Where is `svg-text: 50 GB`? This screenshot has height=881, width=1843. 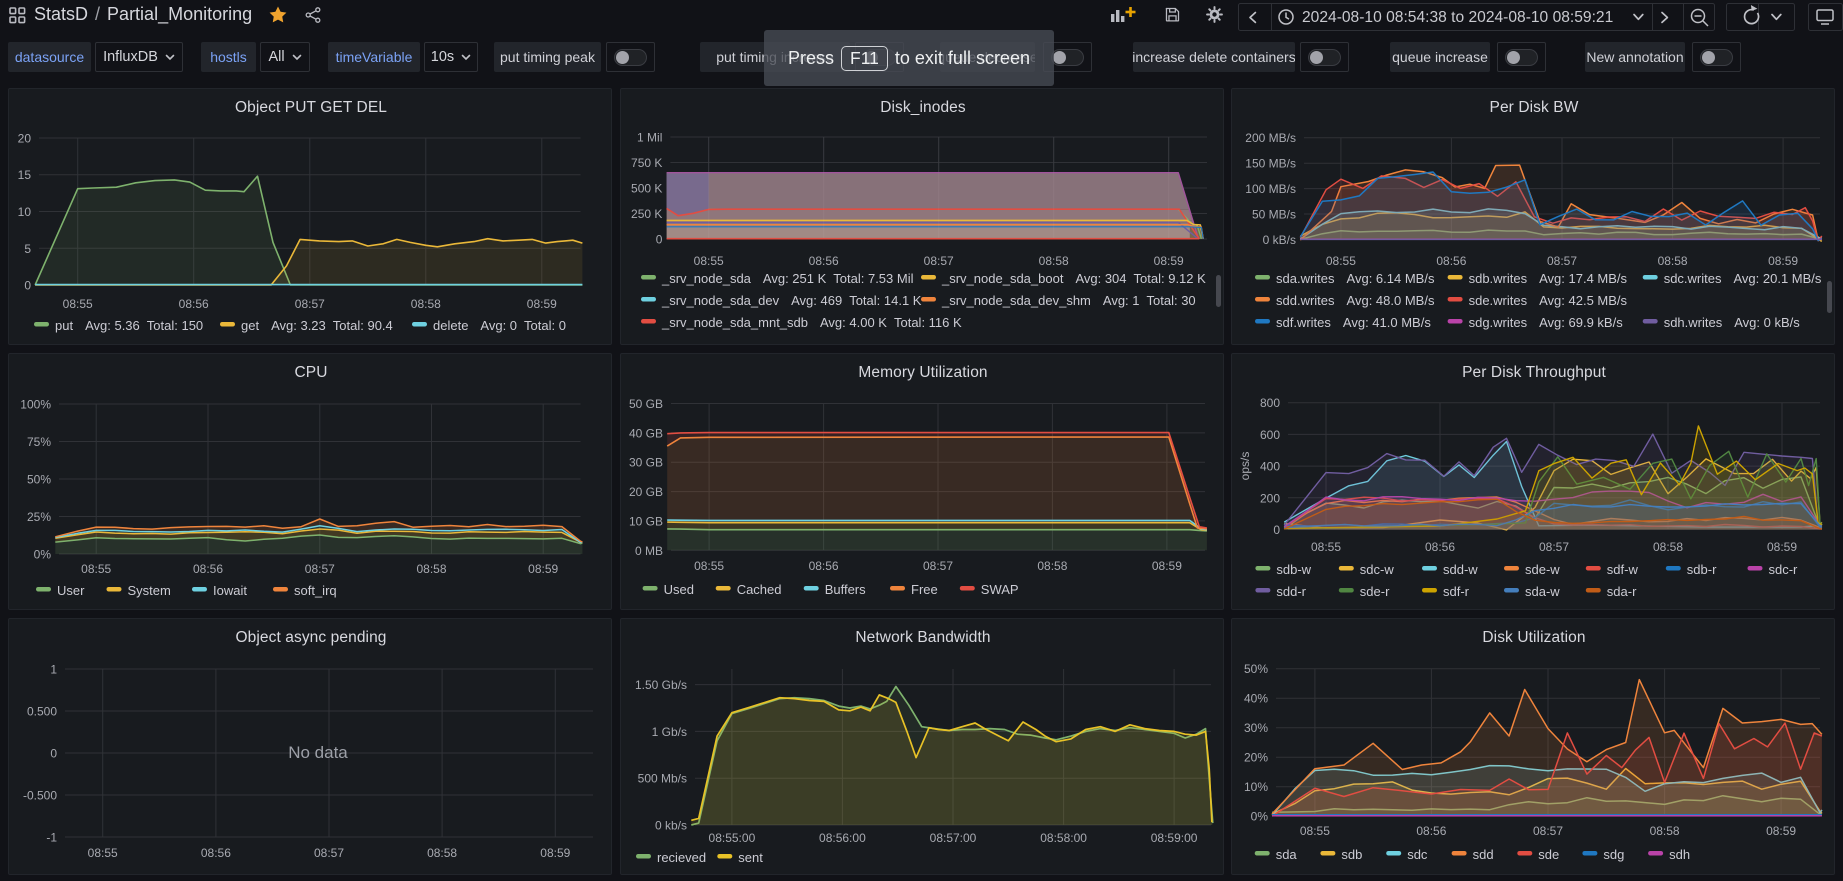
svg-text: 50 GB is located at coordinates (646, 404).